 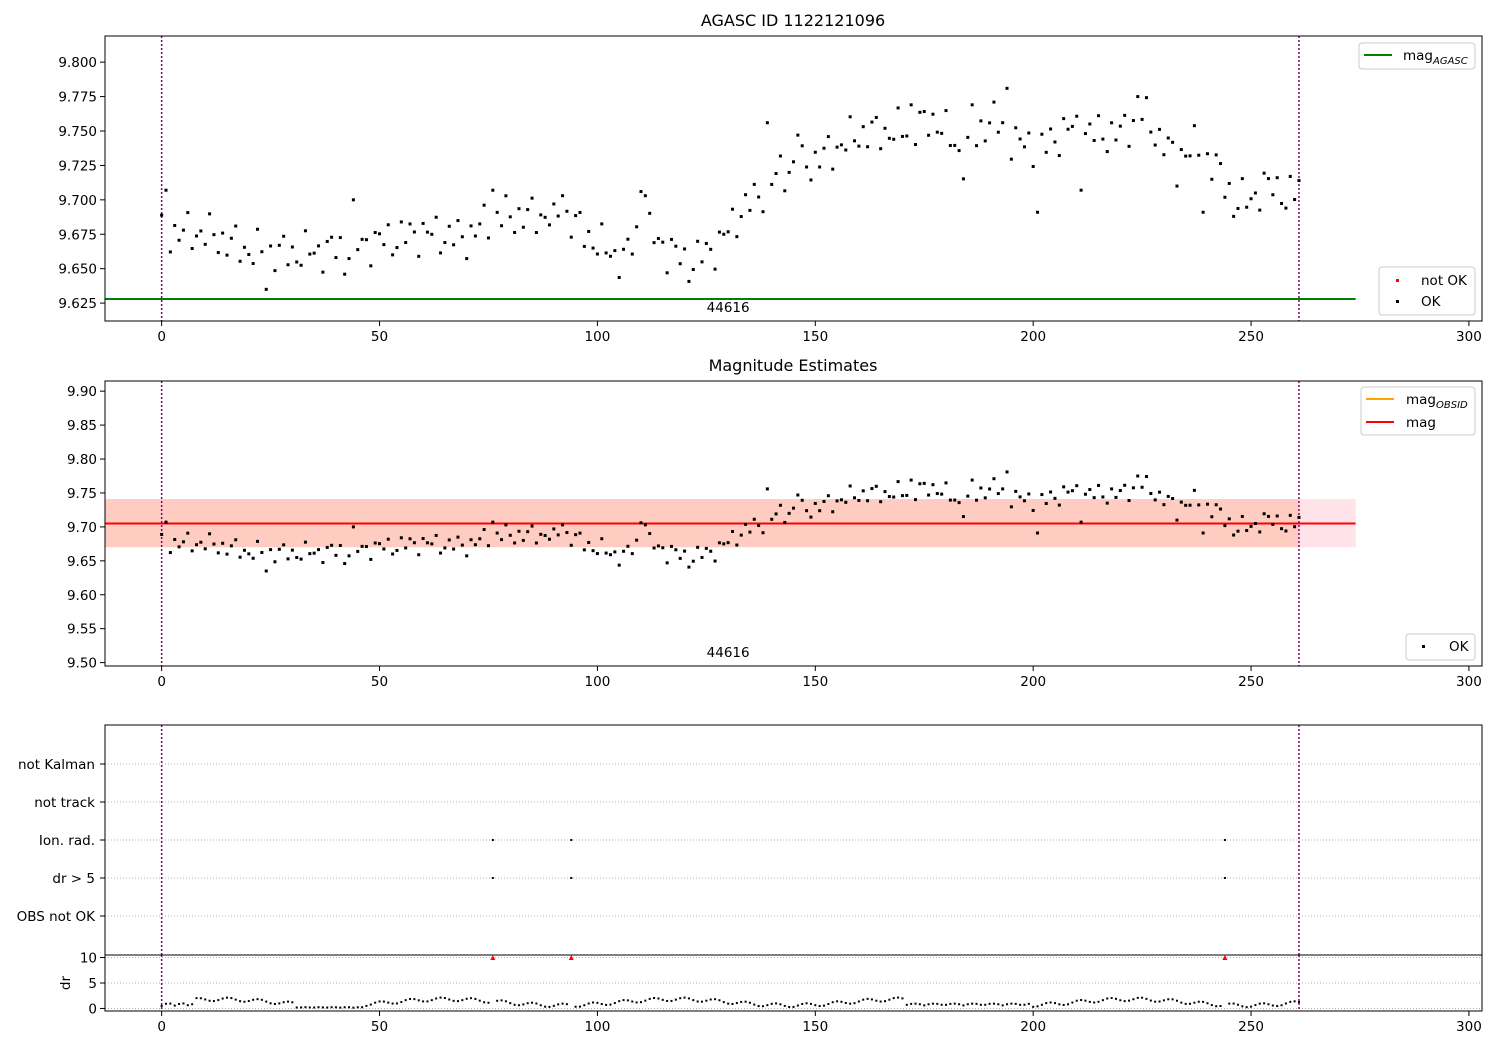 What do you see at coordinates (81, 183) in the screenshot?
I see `p1-y-ticks: 9.625 9.650 9.675 9.700 9.725 9.750 9.775 9.800` at bounding box center [81, 183].